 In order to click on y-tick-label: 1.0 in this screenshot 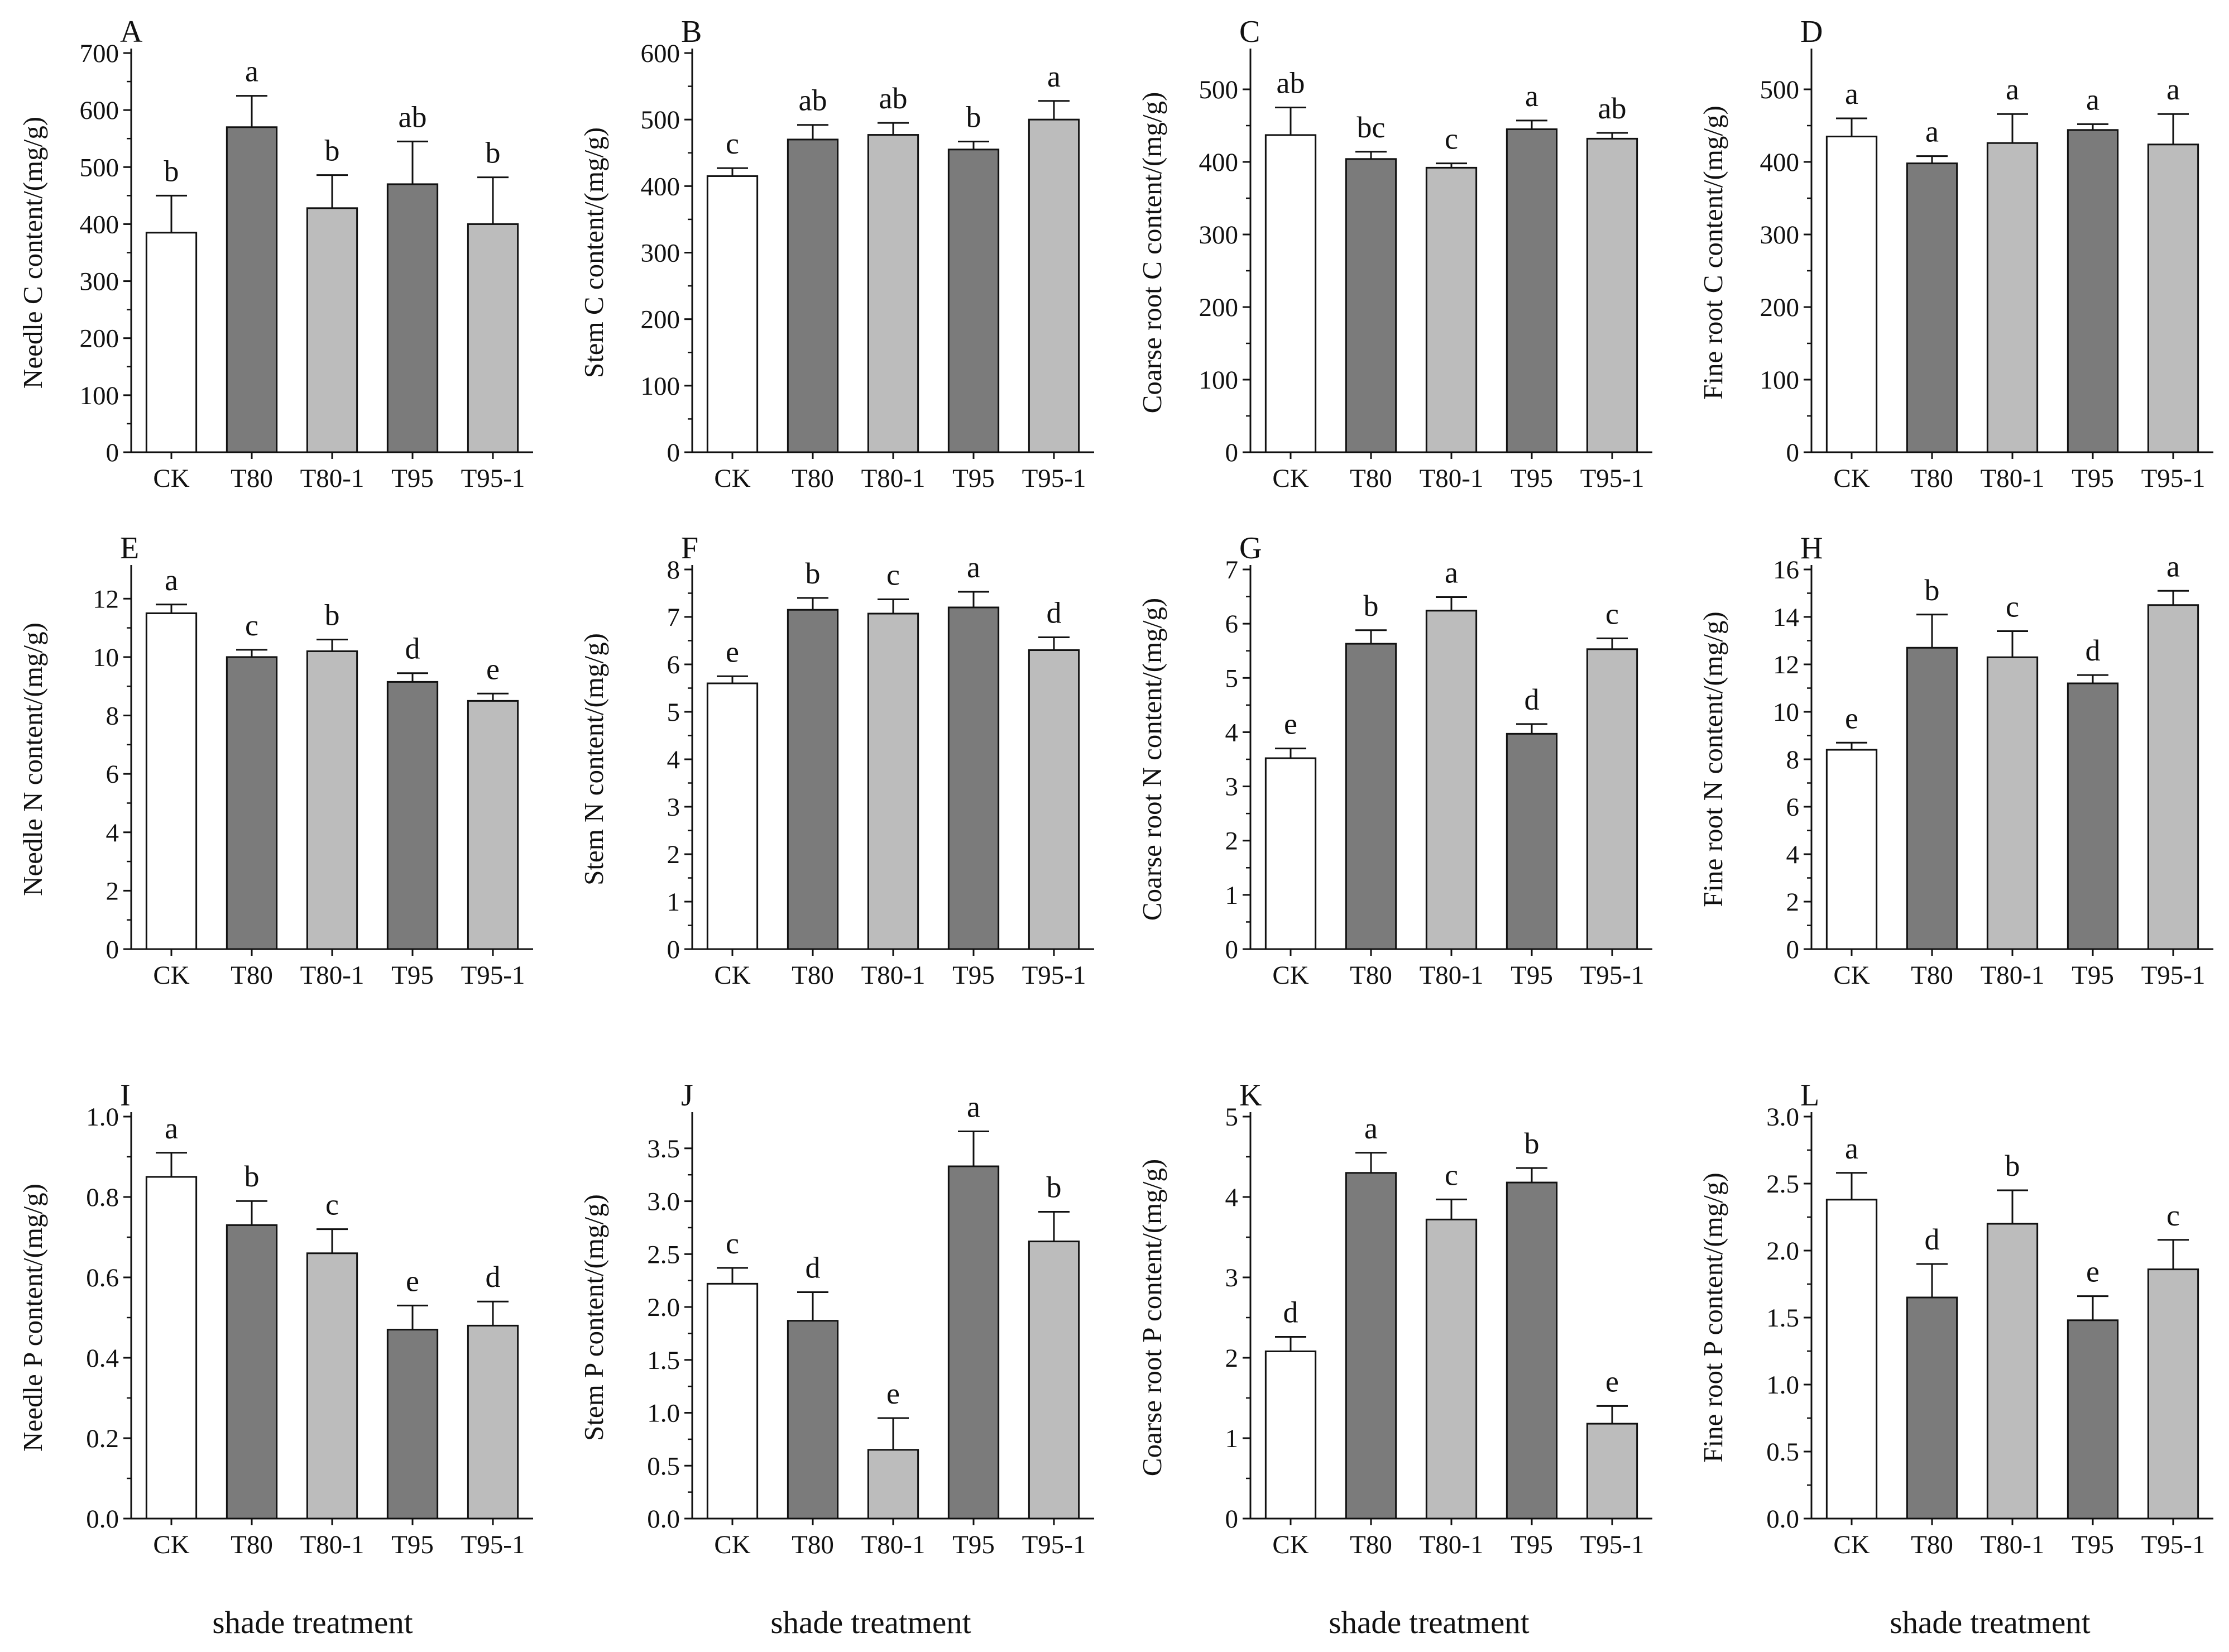, I will do `click(663, 1413)`.